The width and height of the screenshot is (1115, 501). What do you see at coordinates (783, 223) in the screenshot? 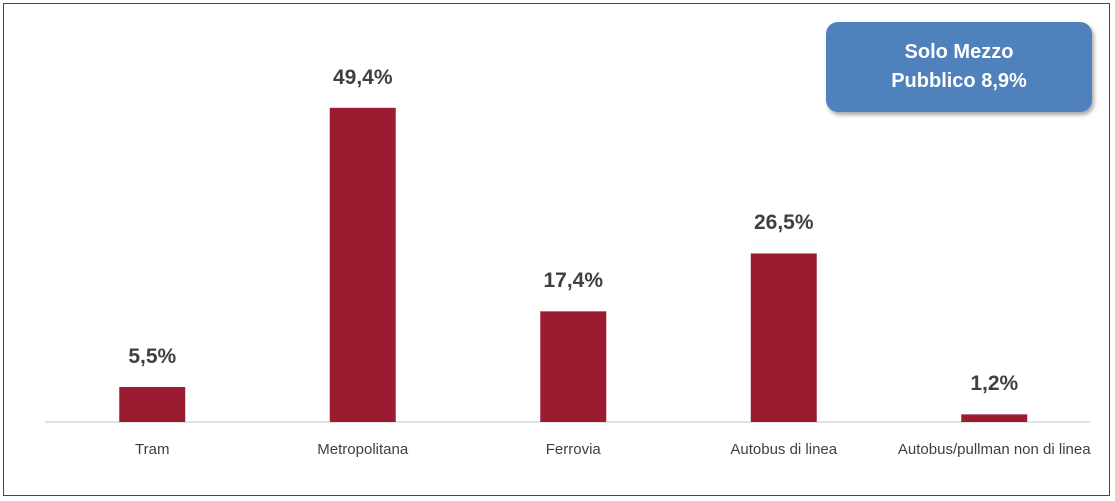
I see `value-label: 26,5%` at bounding box center [783, 223].